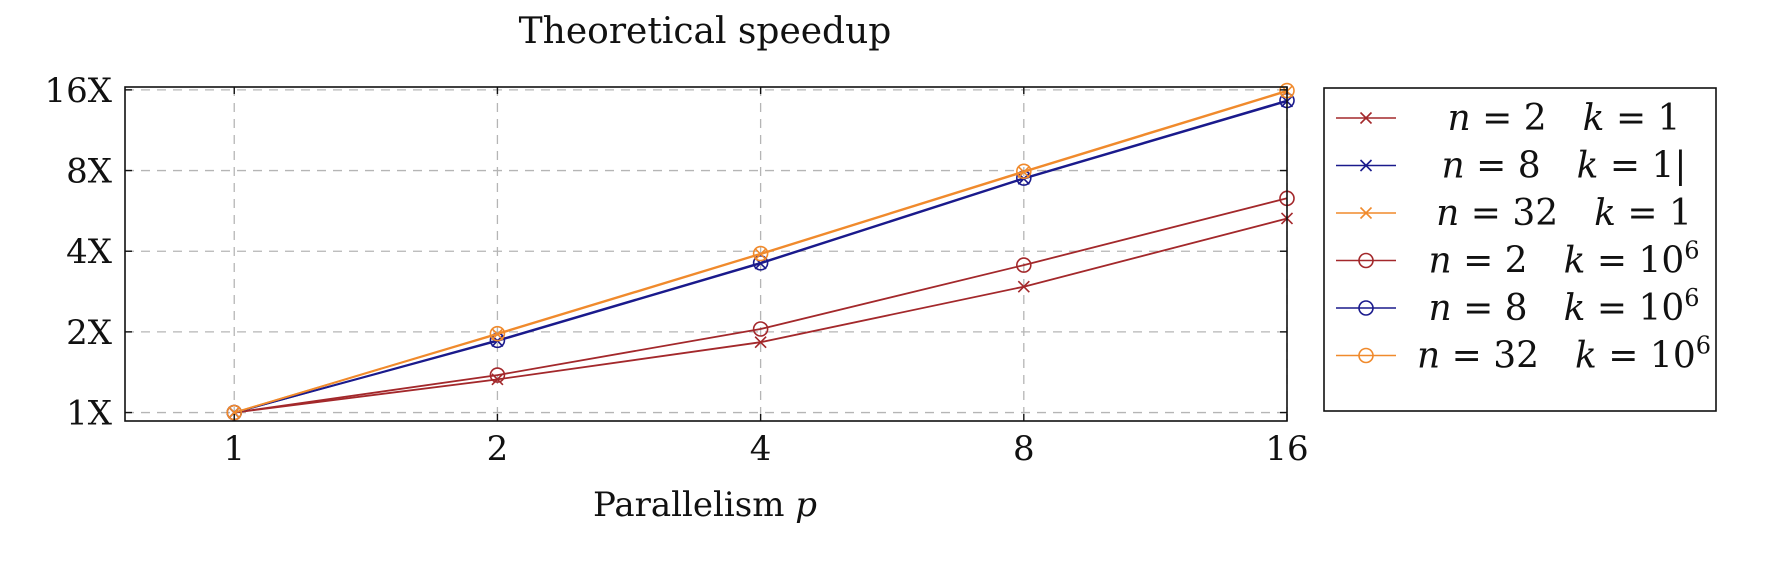 This screenshot has width=1770, height=564. Describe the element at coordinates (79, 91) in the screenshot. I see `y-tick-label: 16X` at that location.